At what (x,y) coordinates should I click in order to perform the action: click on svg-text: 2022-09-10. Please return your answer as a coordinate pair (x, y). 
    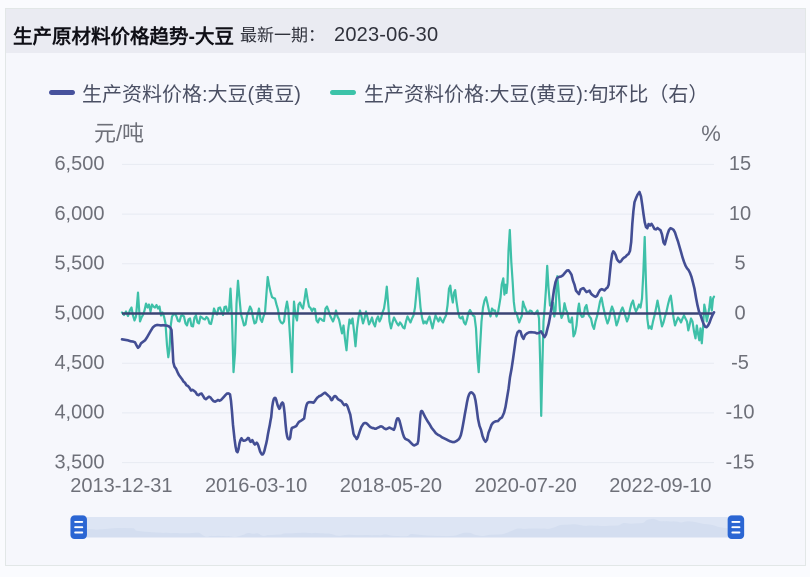
    Looking at the image, I should click on (660, 486).